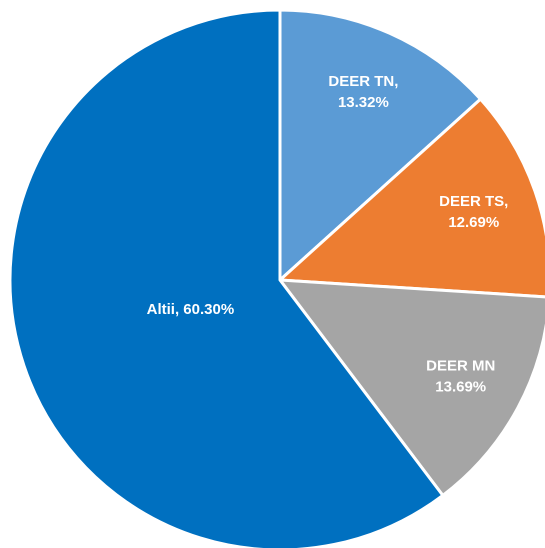 The height and width of the screenshot is (548, 545). Describe the element at coordinates (460, 366) in the screenshot. I see `data-label: DEER MN` at that location.